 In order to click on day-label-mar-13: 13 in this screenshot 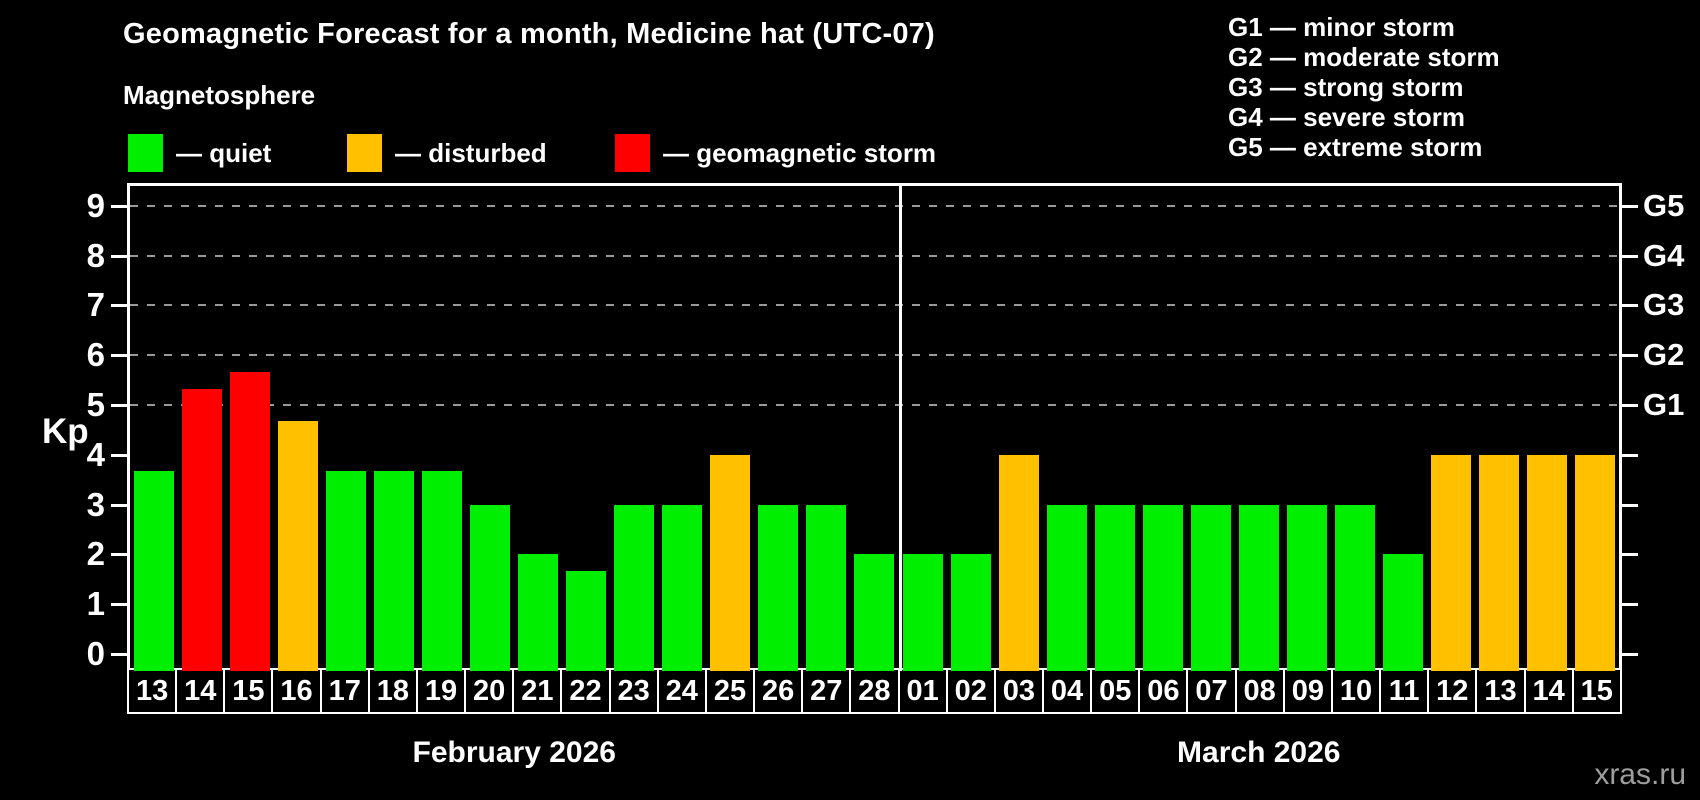, I will do `click(1500, 691)`.